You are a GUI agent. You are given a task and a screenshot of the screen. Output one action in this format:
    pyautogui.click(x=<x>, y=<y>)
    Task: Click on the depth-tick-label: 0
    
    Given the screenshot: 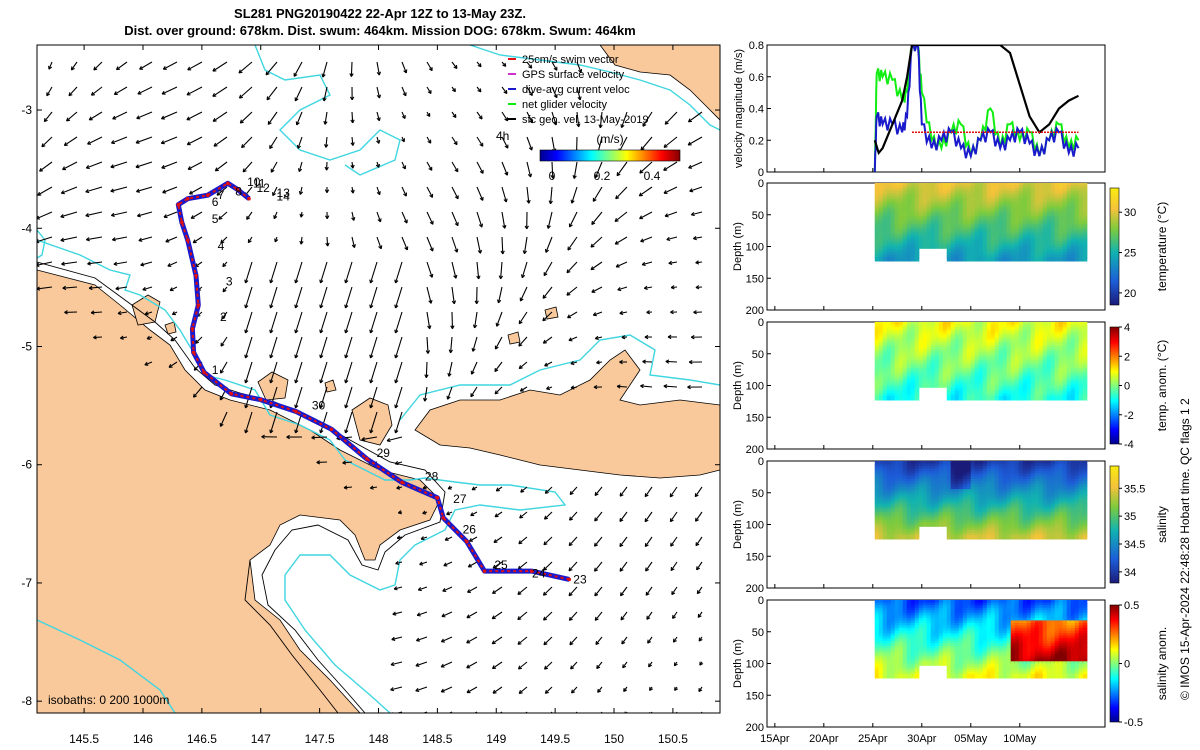 What is the action you would take?
    pyautogui.click(x=761, y=184)
    